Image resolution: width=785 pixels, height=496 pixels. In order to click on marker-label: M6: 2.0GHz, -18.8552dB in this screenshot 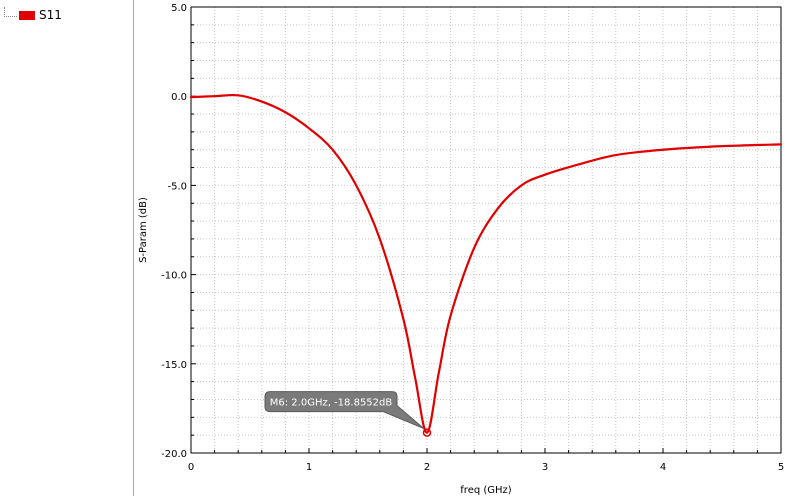, I will do `click(331, 403)`.